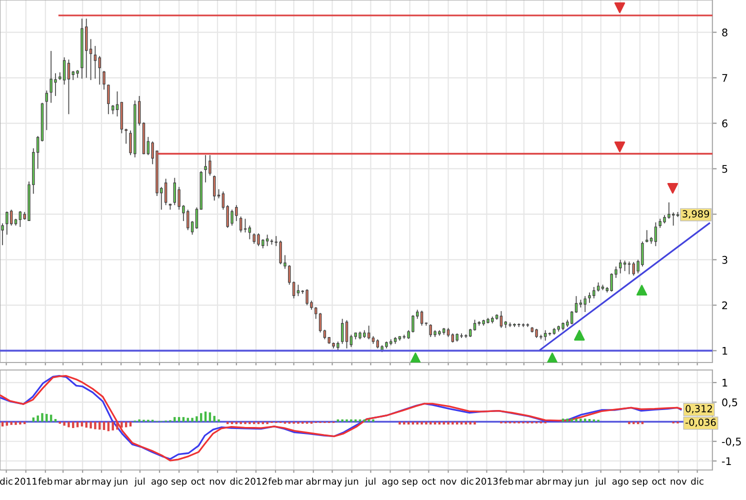 Image resolution: width=746 pixels, height=500 pixels. I want to click on x-tick-label: oct, so click(659, 481).